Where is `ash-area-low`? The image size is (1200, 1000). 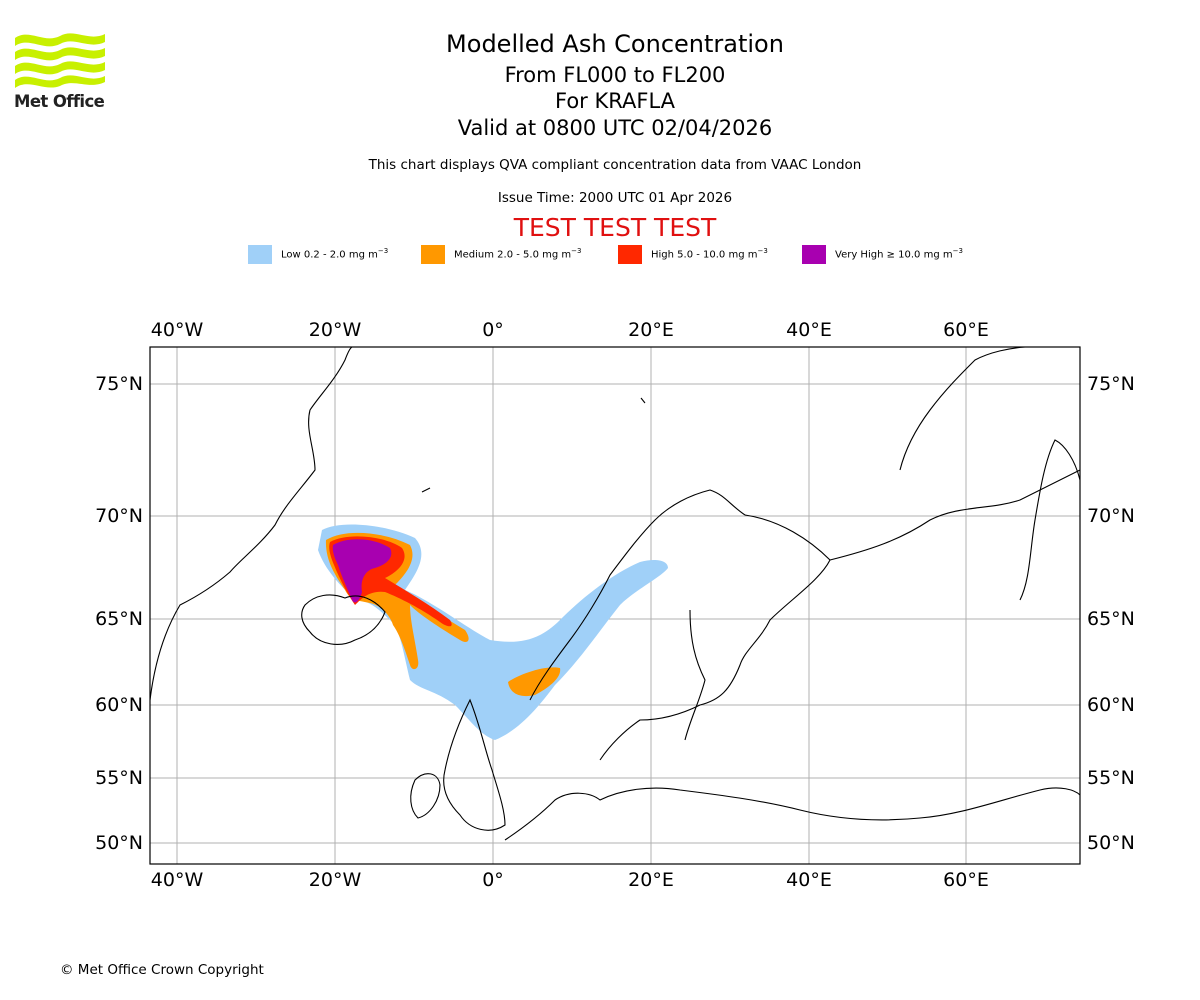 ash-area-low is located at coordinates (493, 632).